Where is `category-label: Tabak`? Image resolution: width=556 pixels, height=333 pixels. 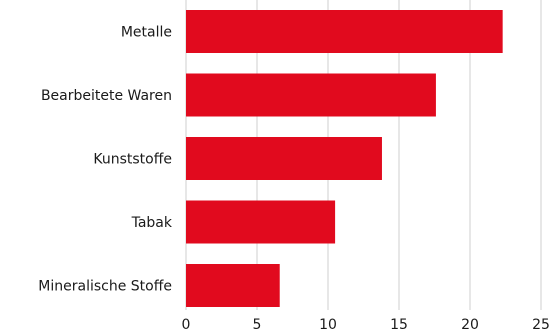
category-label: Tabak is located at coordinates (152, 223).